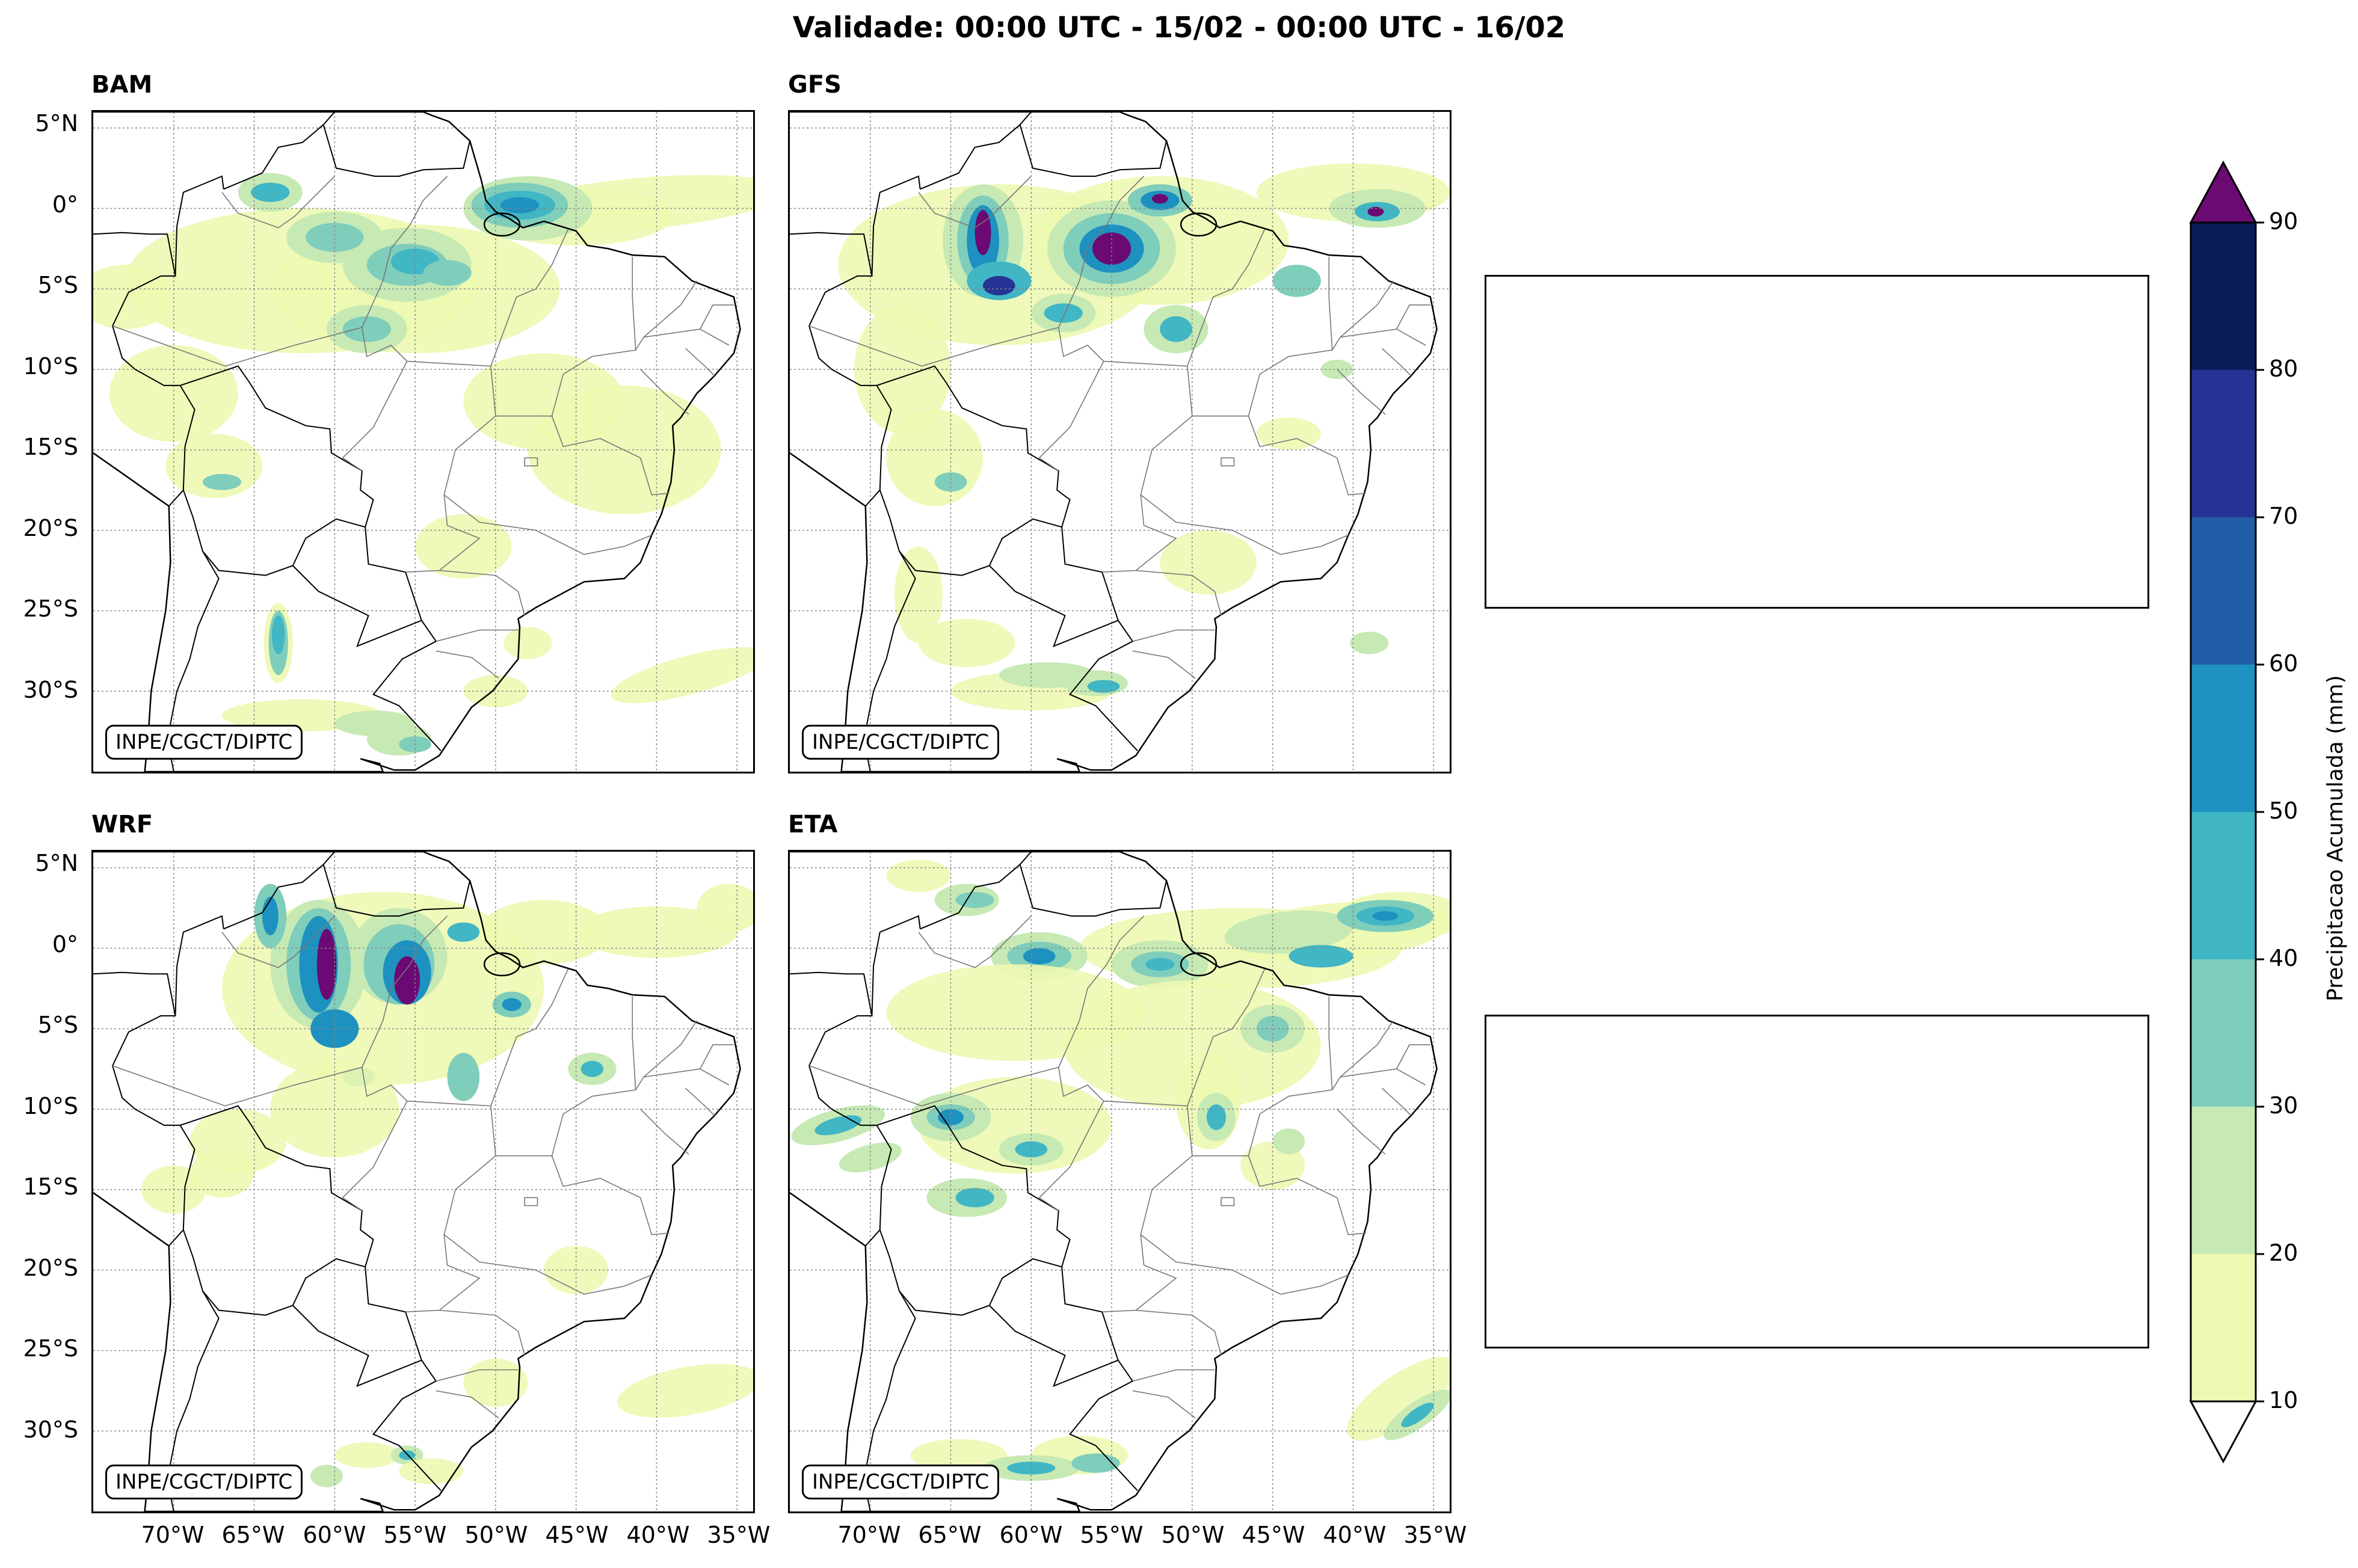 This screenshot has width=2358, height=1568. What do you see at coordinates (869, 1535) in the screenshot?
I see `lon-label: 70°W` at bounding box center [869, 1535].